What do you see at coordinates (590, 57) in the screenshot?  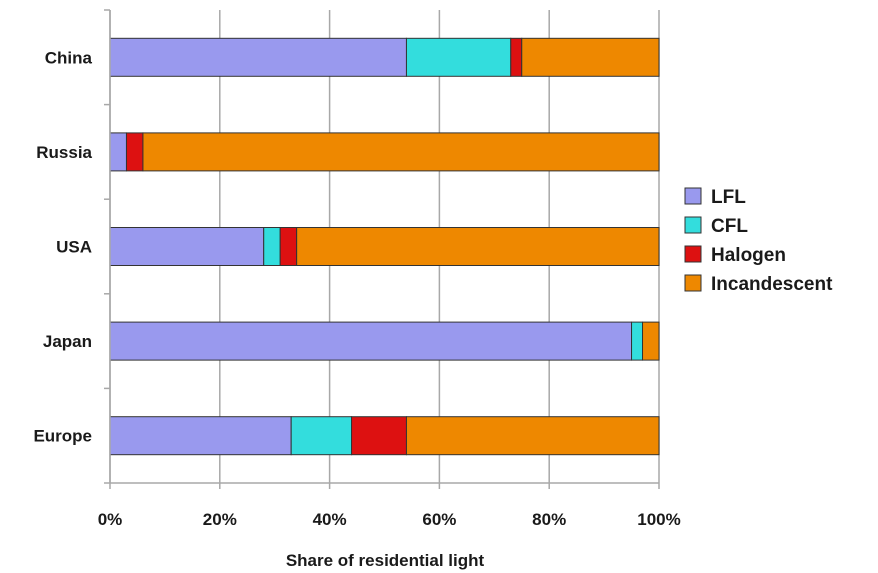 I see `bar-segment-incandescent-china` at bounding box center [590, 57].